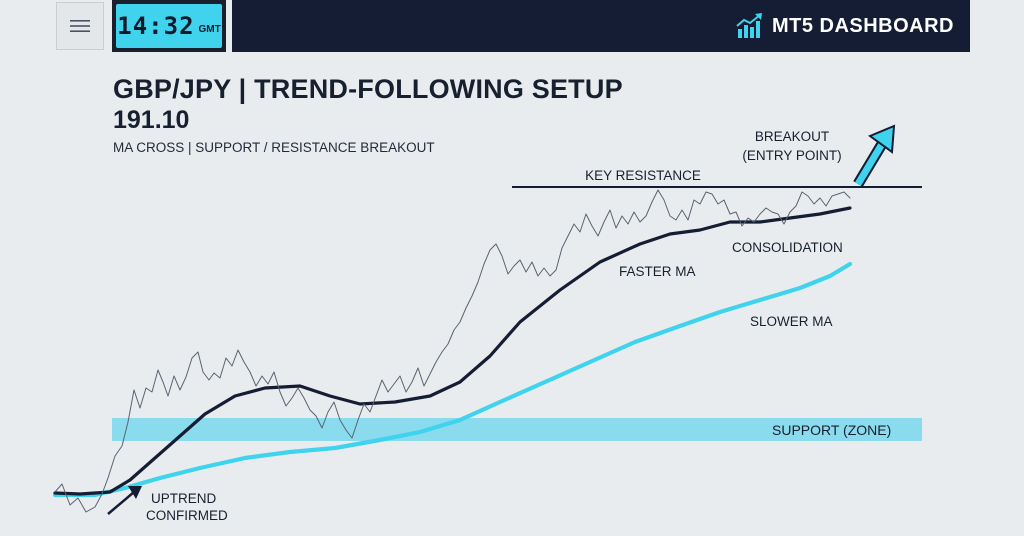 The image size is (1024, 536). I want to click on chart-subtitle: MA CROSS | SUPPORT / RESISTANCE BREAKOUT, so click(274, 147).